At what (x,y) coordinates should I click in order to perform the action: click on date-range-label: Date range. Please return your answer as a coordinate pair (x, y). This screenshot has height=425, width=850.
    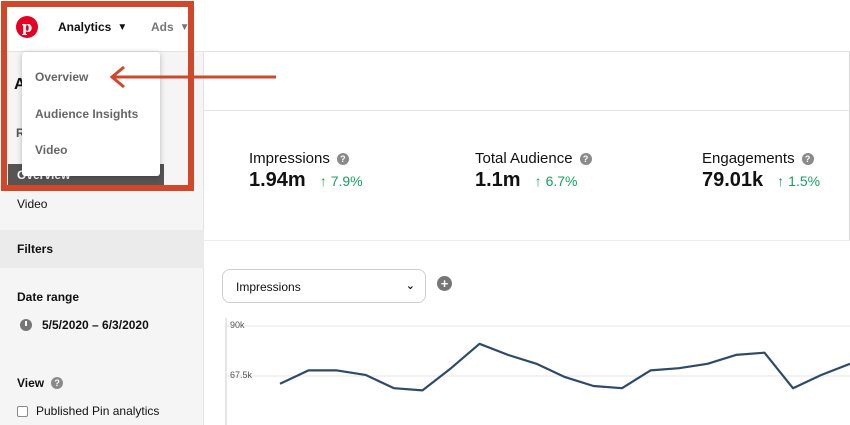
    Looking at the image, I should click on (48, 297).